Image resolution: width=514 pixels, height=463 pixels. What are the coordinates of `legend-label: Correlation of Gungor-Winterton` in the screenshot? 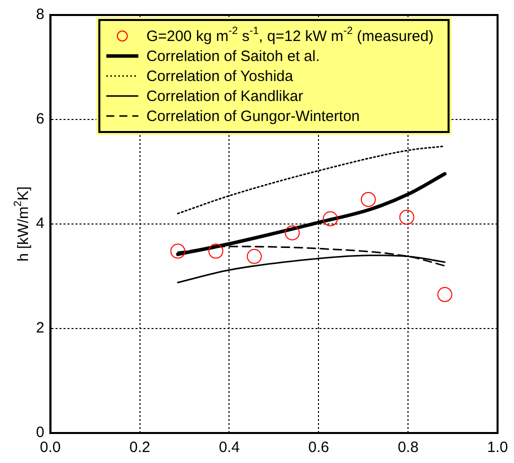 It's located at (253, 117).